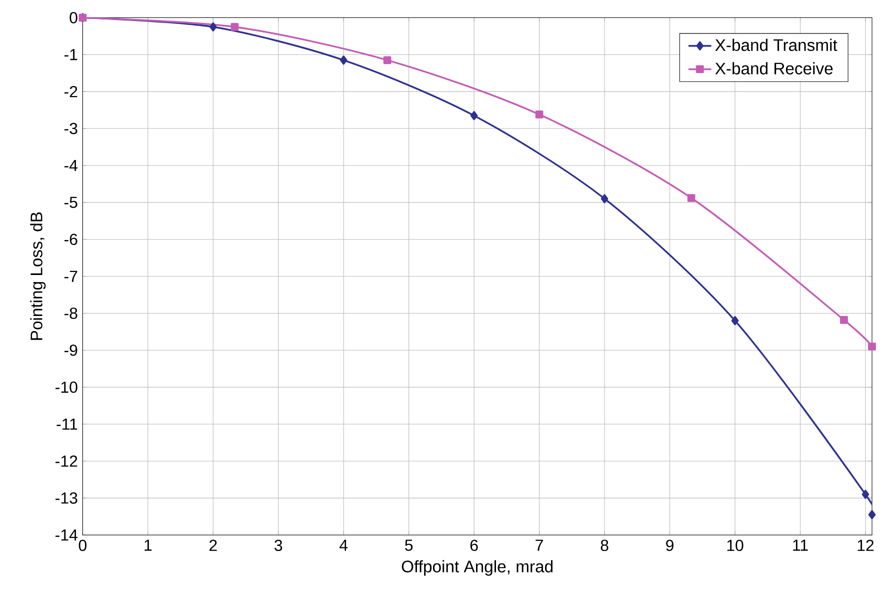 The width and height of the screenshot is (882, 601). What do you see at coordinates (67, 498) in the screenshot?
I see `y-tick-label: -13` at bounding box center [67, 498].